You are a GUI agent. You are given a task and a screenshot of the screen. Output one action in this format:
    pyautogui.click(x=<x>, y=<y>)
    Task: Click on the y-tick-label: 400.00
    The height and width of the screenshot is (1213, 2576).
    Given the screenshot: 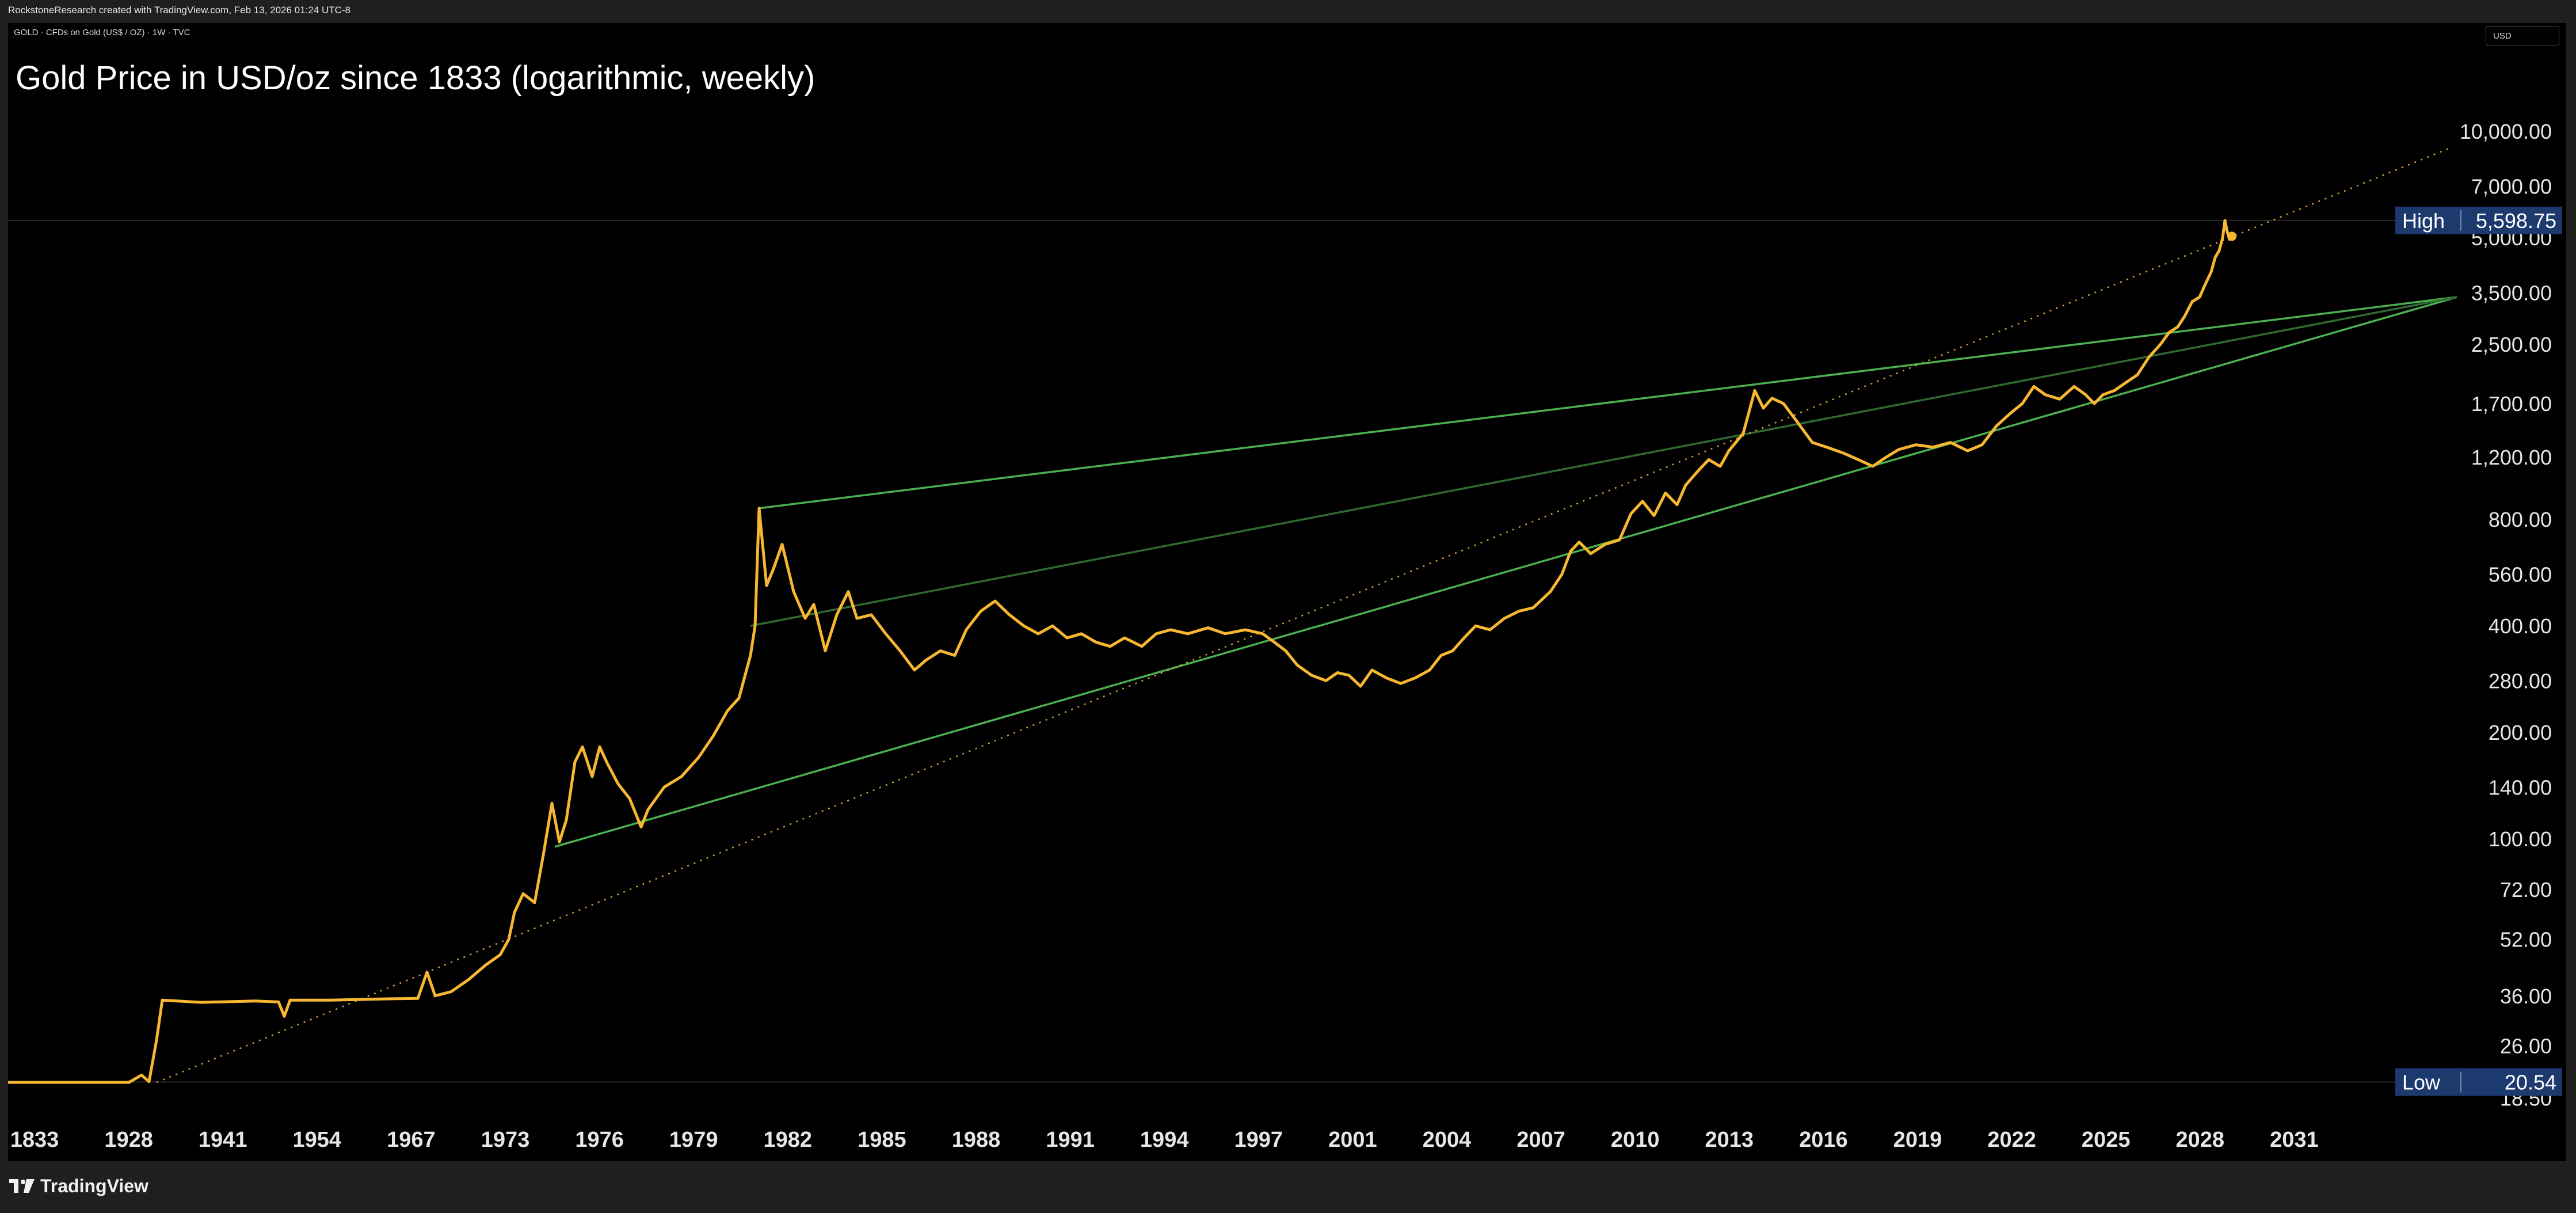 What is the action you would take?
    pyautogui.click(x=2520, y=626)
    